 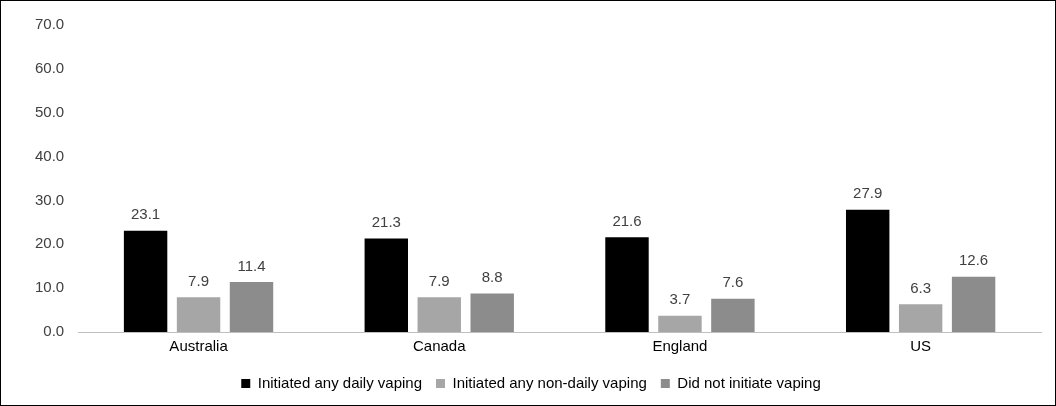 What do you see at coordinates (49, 243) in the screenshot?
I see `y-tick-label: 20.0` at bounding box center [49, 243].